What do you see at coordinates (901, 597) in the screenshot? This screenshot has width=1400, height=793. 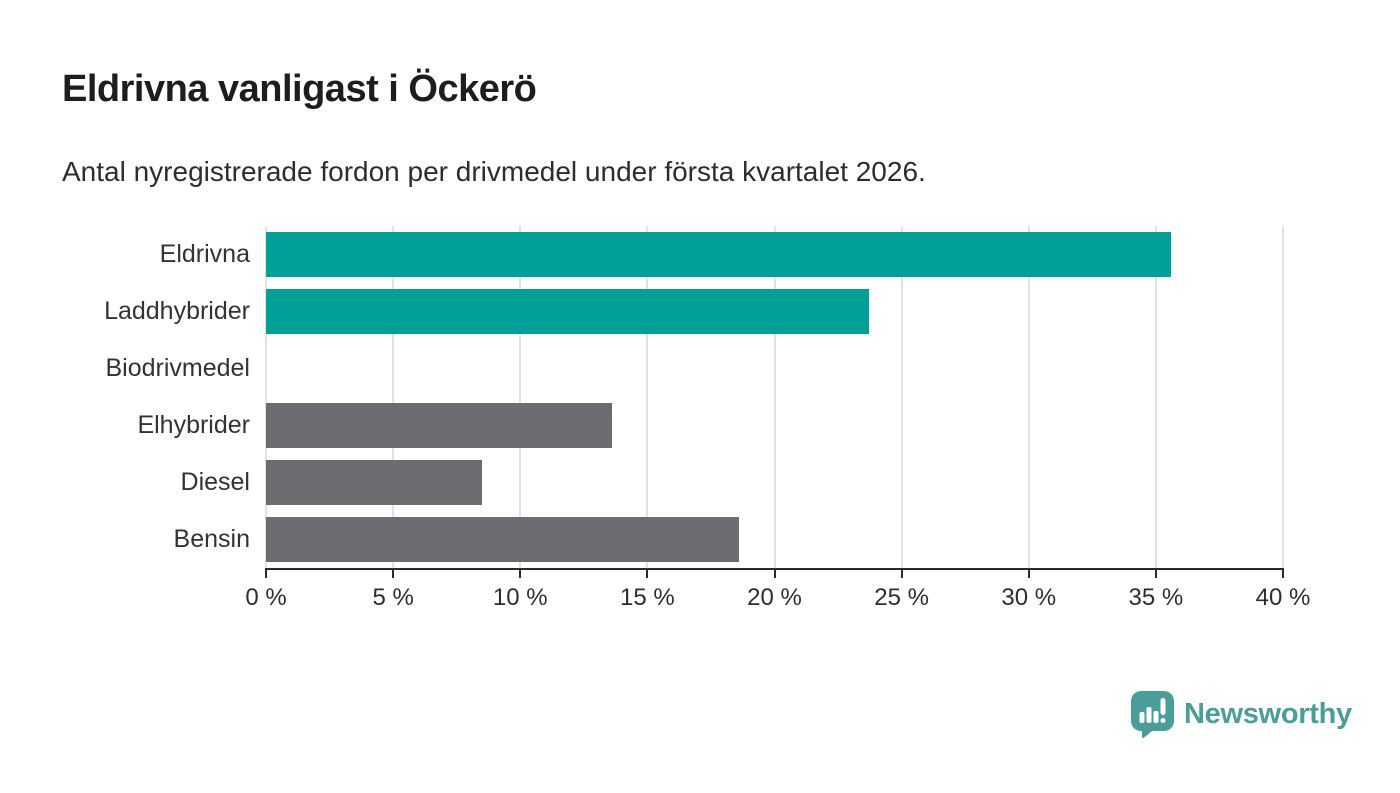 I see `x-axis-tick-label: 25 %` at bounding box center [901, 597].